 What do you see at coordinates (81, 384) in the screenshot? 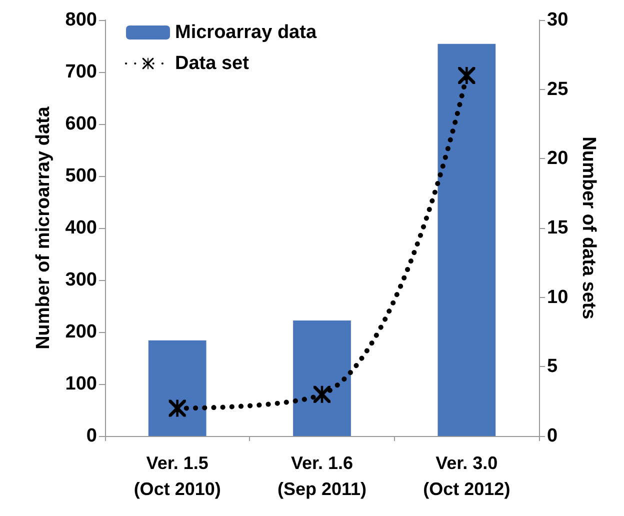
I see `y-tick-label: 100` at bounding box center [81, 384].